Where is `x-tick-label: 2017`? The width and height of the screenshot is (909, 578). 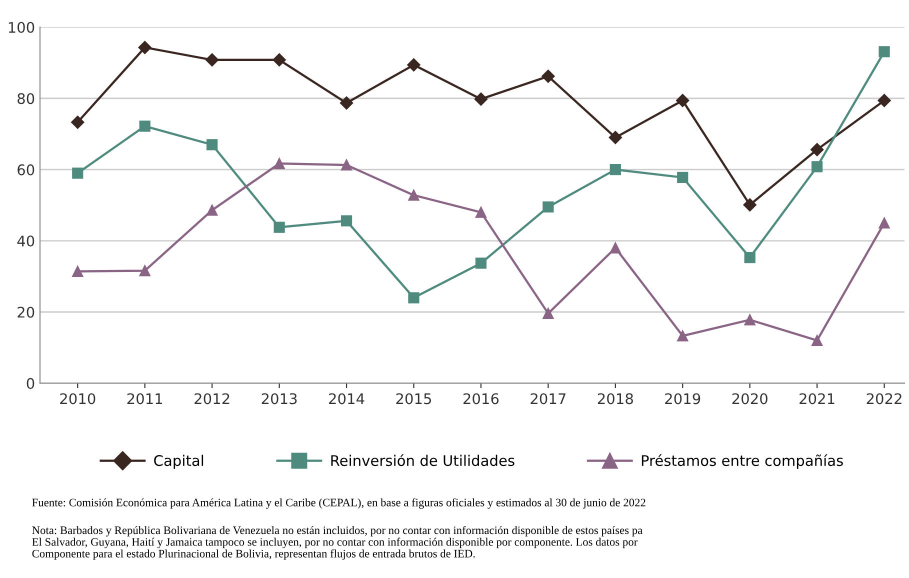
x-tick-label: 2017 is located at coordinates (548, 398).